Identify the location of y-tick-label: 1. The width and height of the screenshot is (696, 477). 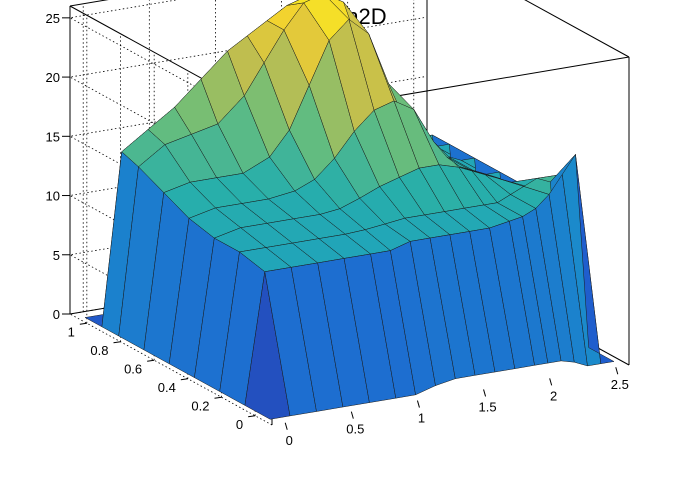
(71, 331).